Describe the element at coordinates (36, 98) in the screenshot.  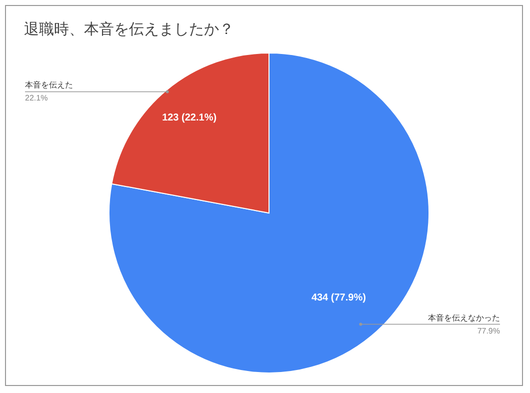
I see `text: 22.1%` at that location.